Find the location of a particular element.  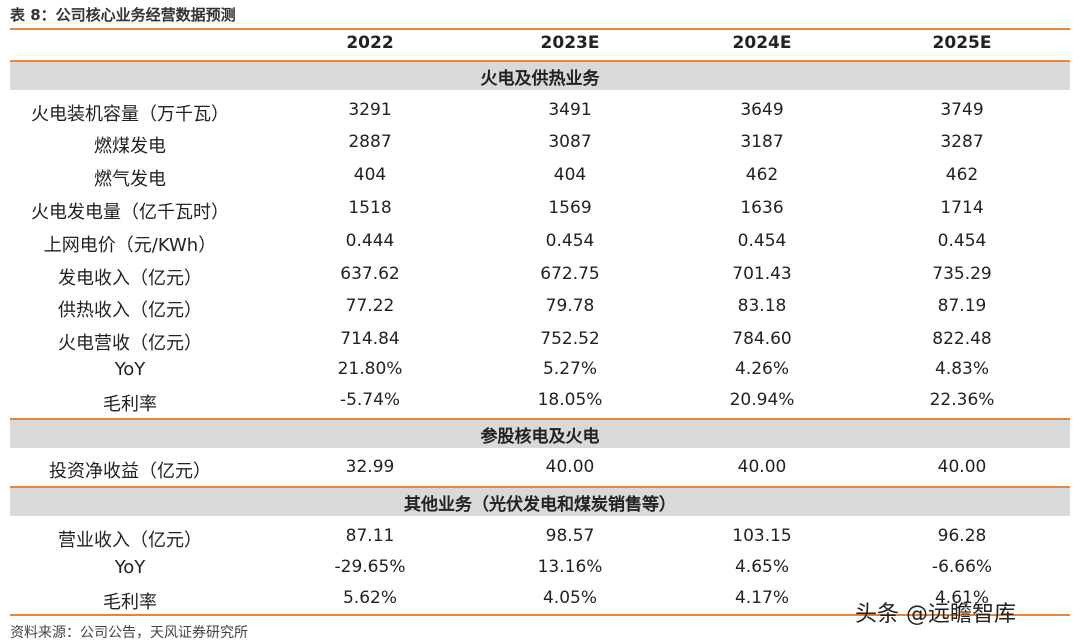

cell-value: 3649 is located at coordinates (762, 110).